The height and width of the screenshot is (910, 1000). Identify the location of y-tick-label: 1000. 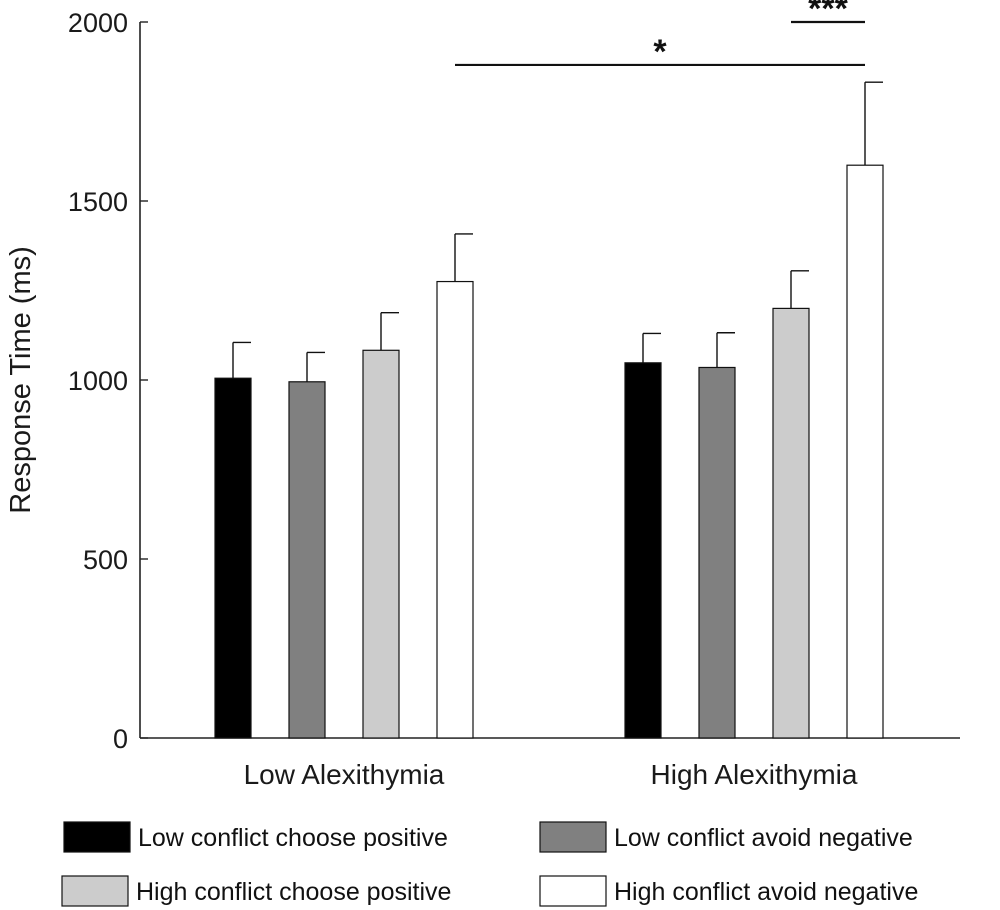
(98, 381).